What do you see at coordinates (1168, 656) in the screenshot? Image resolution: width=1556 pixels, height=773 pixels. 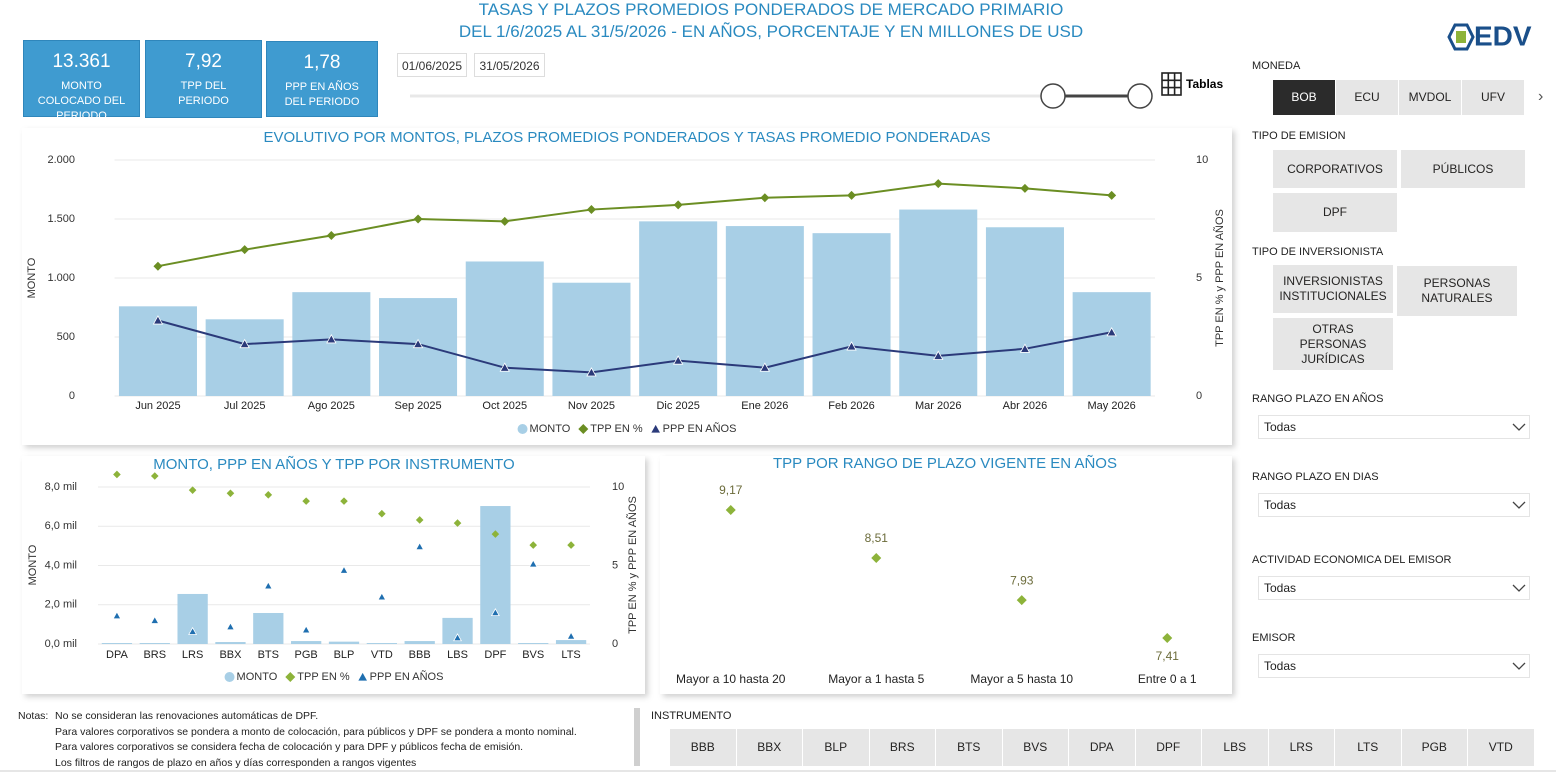 I see `data-label: 7,41` at bounding box center [1168, 656].